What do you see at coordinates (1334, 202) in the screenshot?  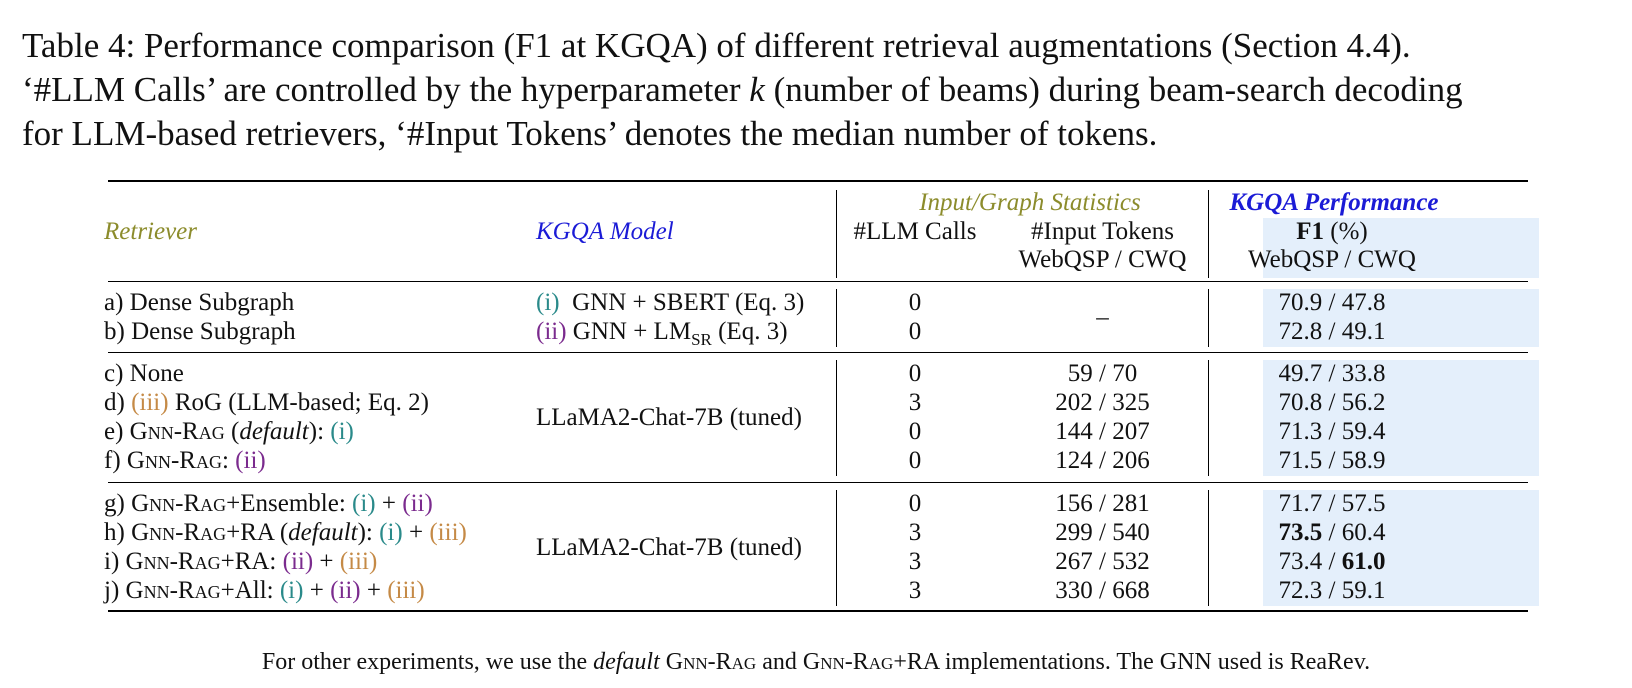 I see `header-kgqa-performance: KGQA Performance` at bounding box center [1334, 202].